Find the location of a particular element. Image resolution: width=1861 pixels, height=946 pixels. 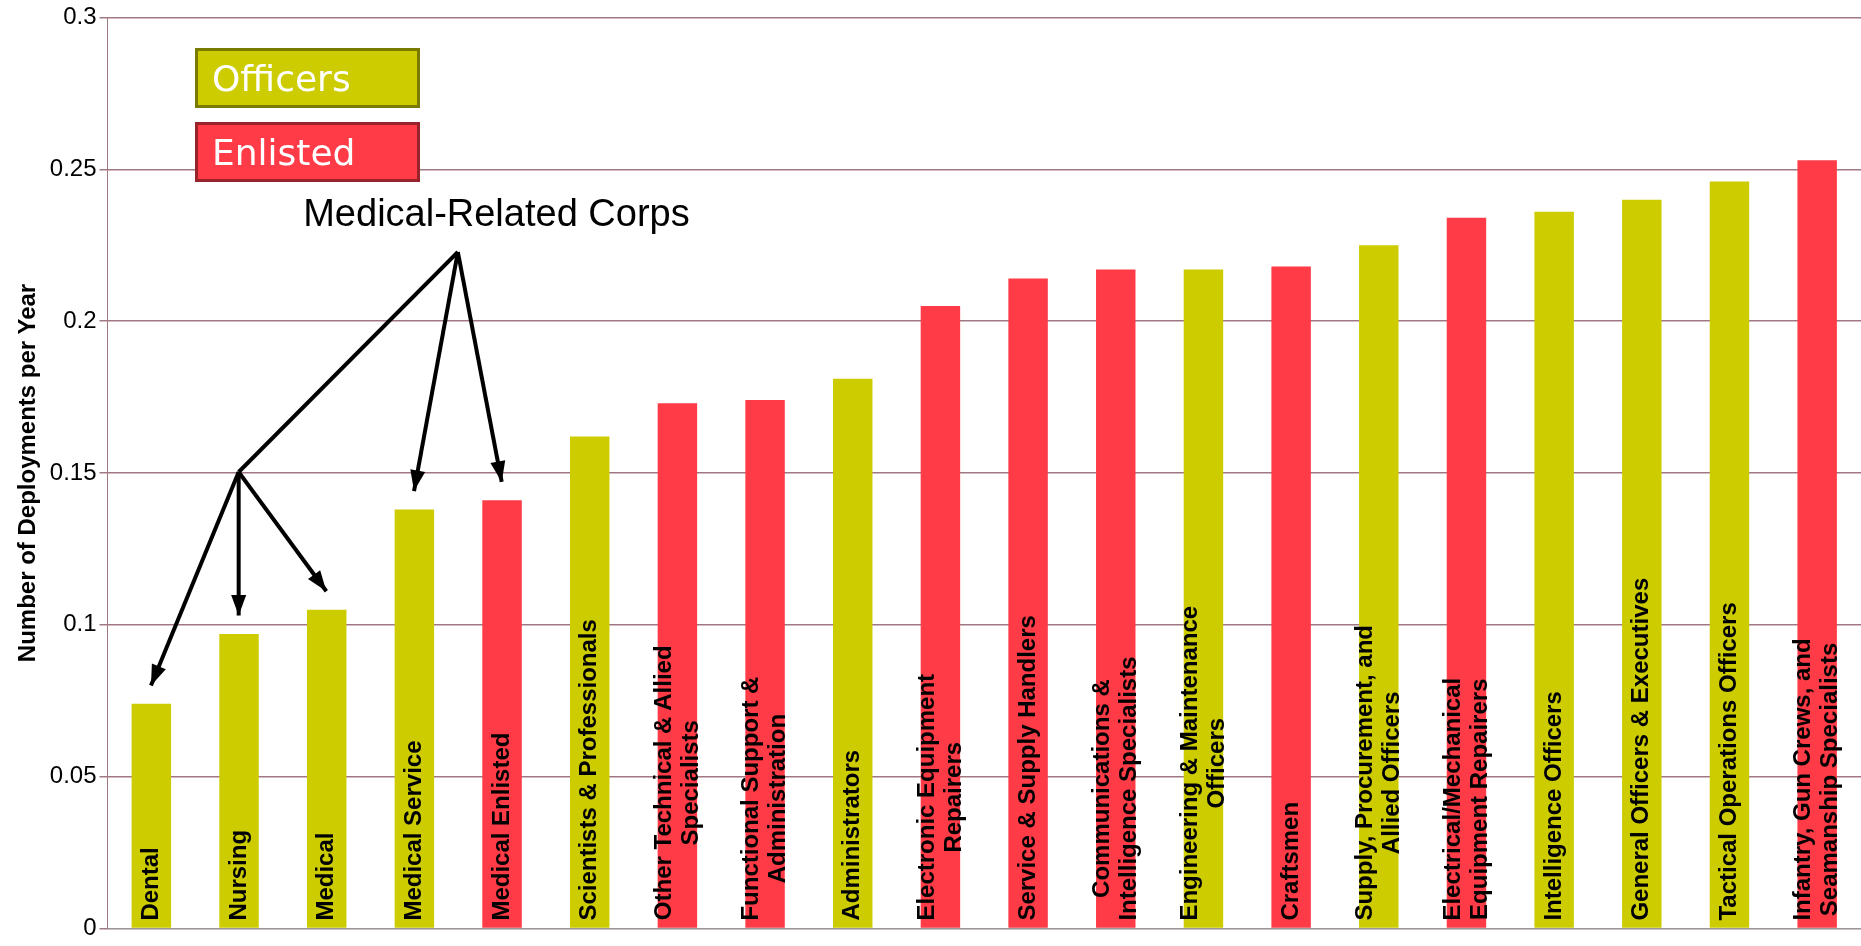

x-tick-label: Medical Enlisted is located at coordinates (500, 826).